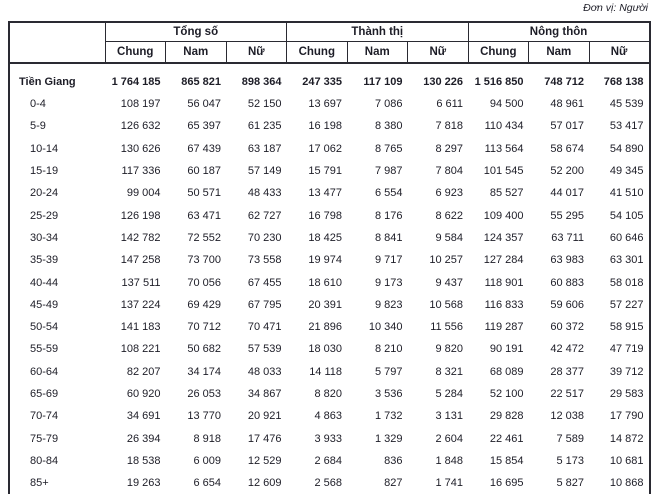  Describe the element at coordinates (443, 81) in the screenshot. I see `value-cell: 130 226` at that location.